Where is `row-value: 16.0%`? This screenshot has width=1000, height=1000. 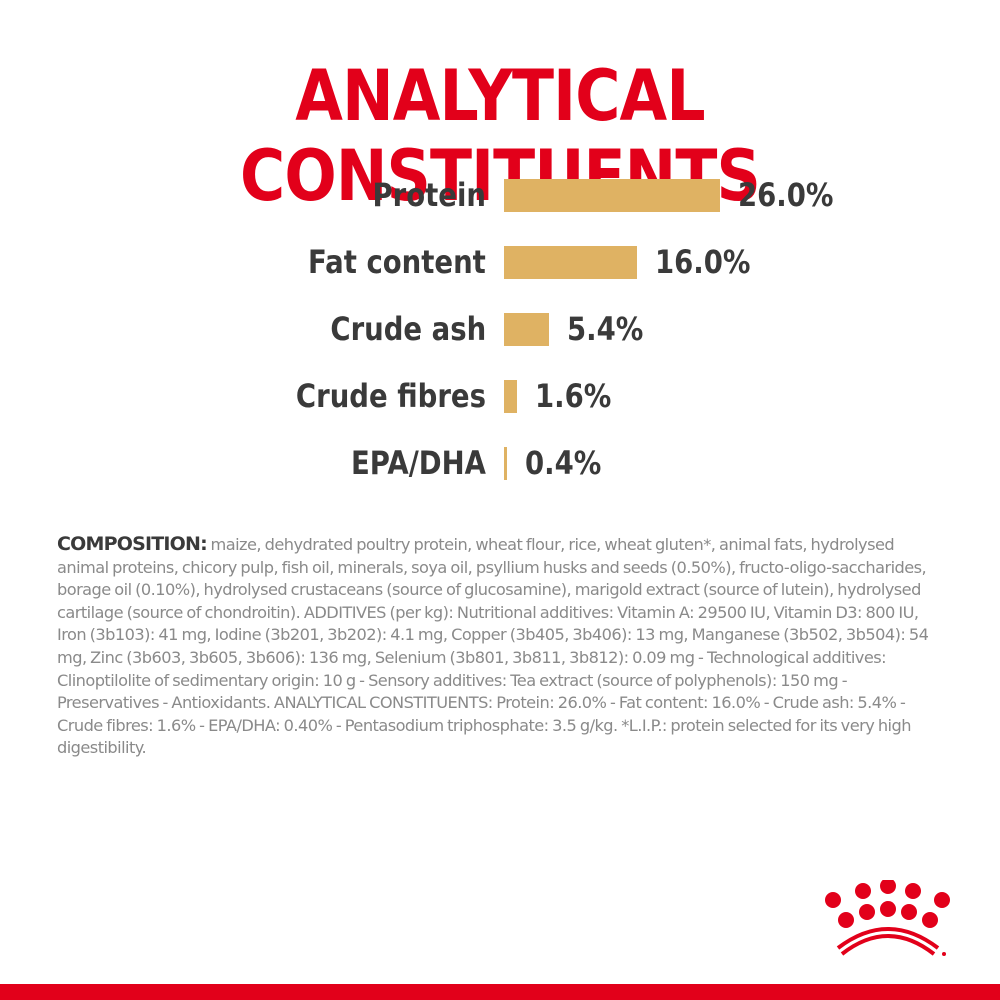
row-value: 16.0% is located at coordinates (703, 262).